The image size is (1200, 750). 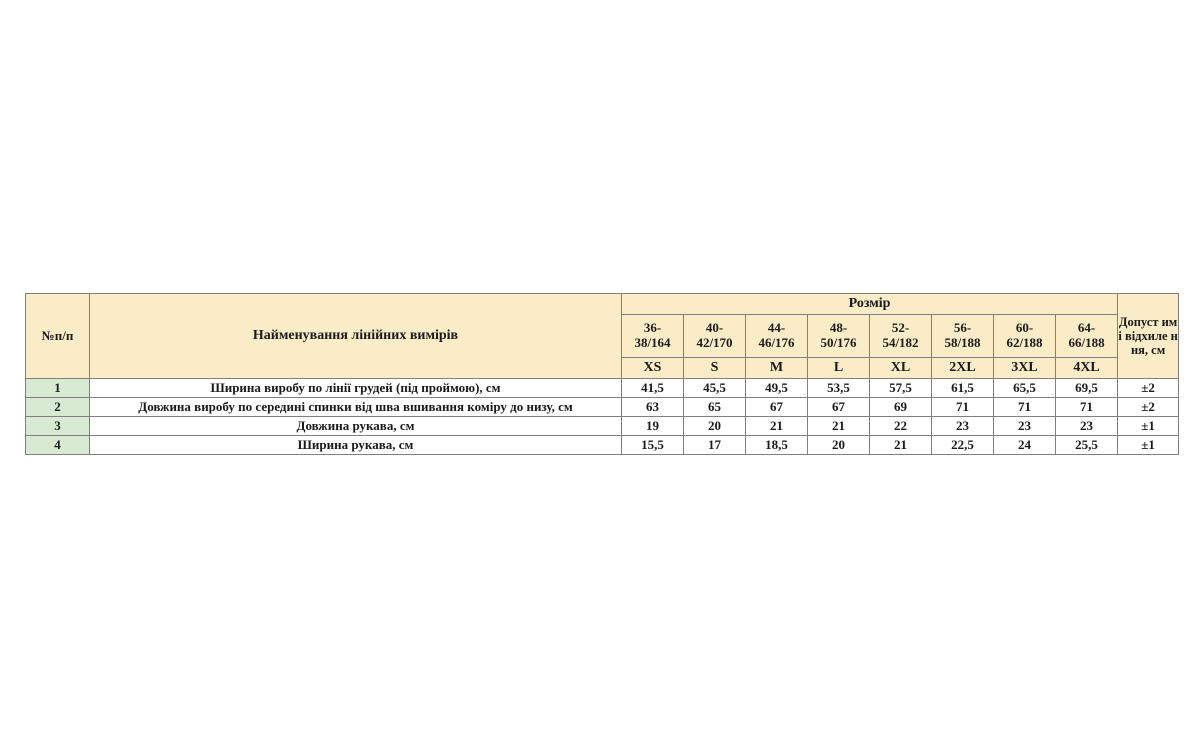 I want to click on row-index: 3, so click(x=57, y=426).